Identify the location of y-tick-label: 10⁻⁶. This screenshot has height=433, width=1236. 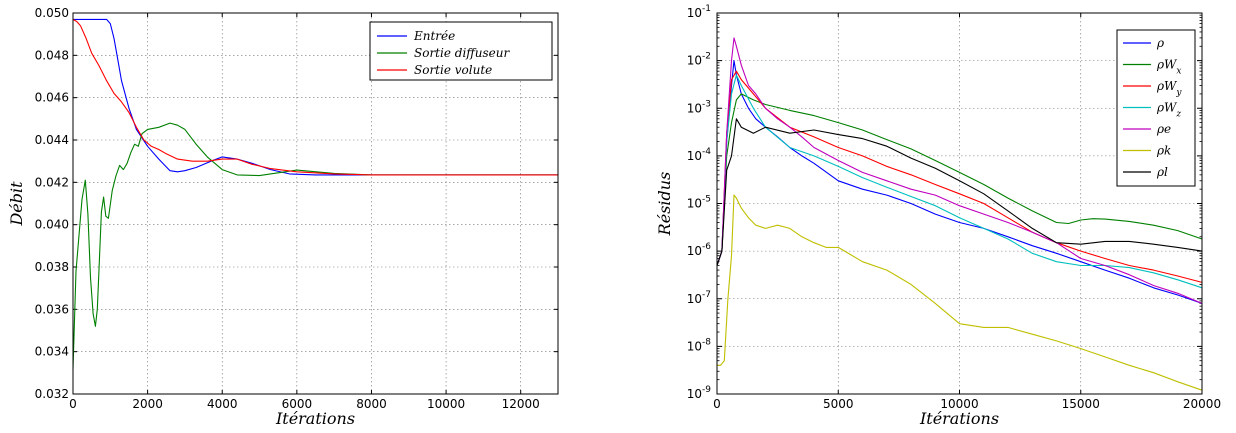
(699, 250).